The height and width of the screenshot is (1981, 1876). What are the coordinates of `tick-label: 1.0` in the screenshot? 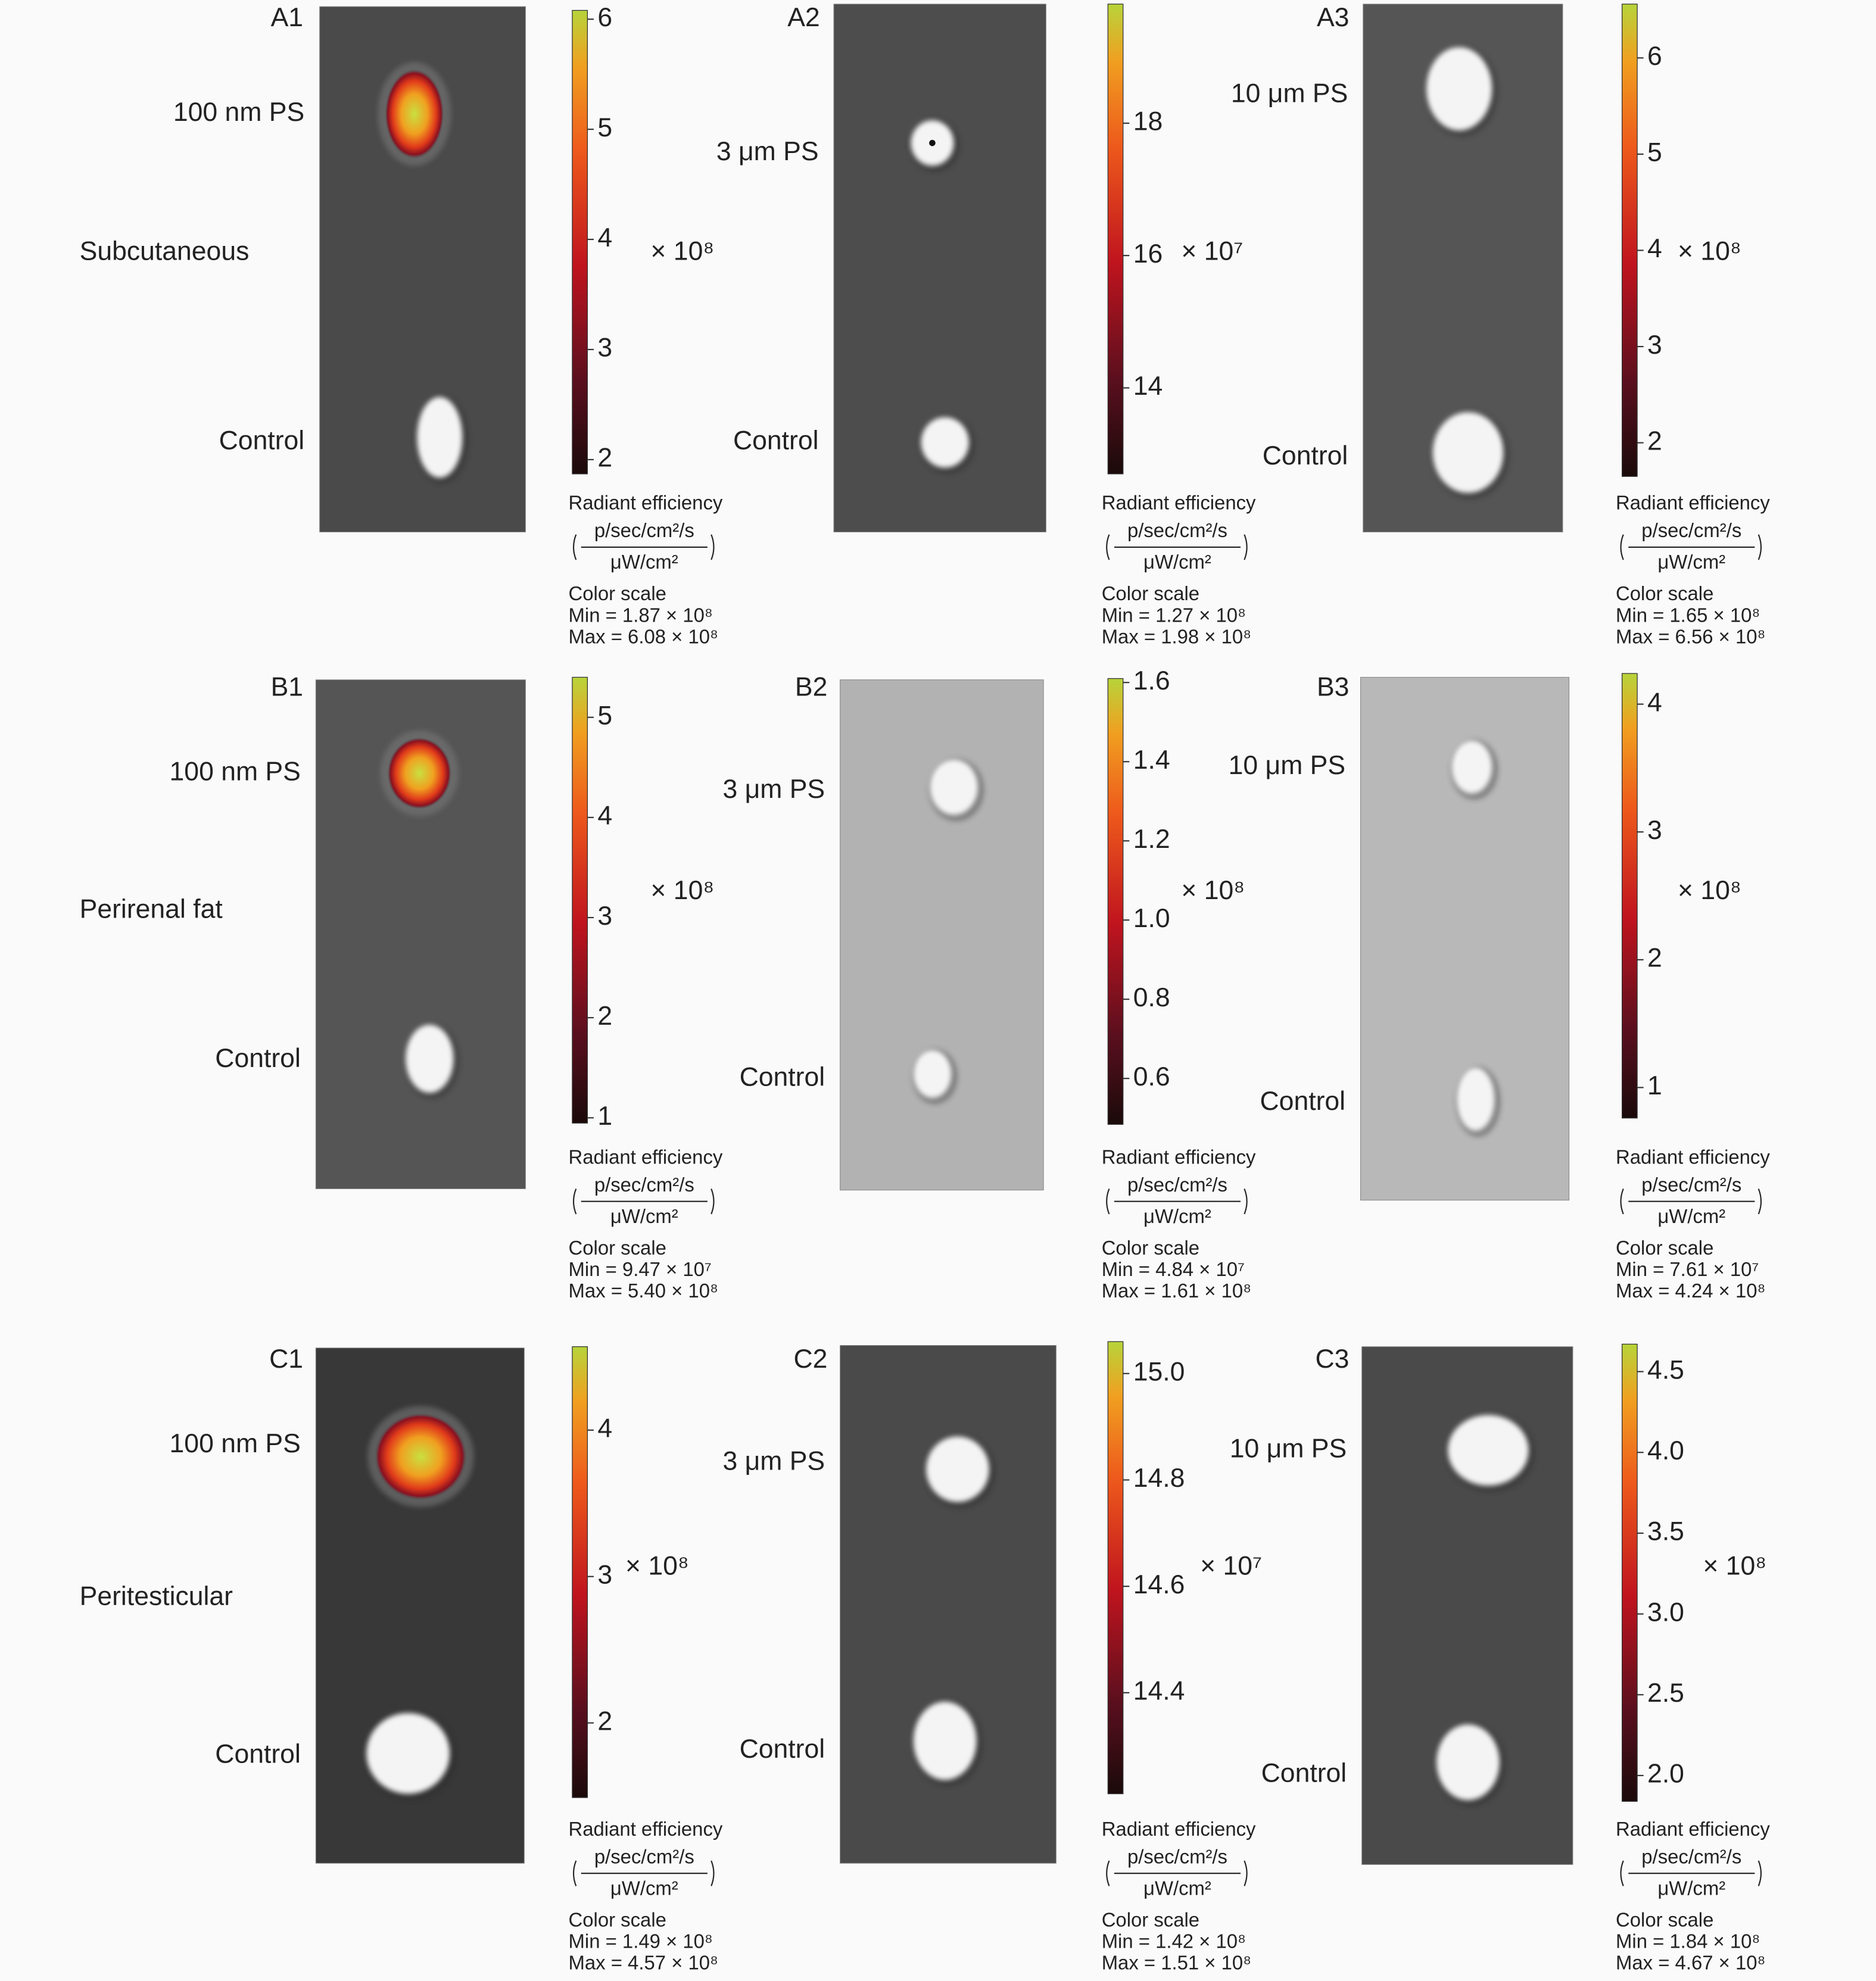 It's located at (1151, 918).